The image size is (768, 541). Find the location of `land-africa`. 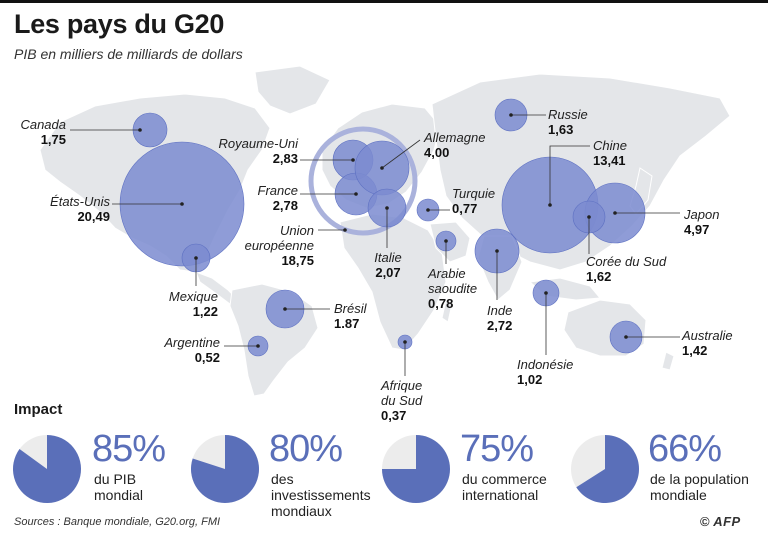

land-africa is located at coordinates (393, 282).